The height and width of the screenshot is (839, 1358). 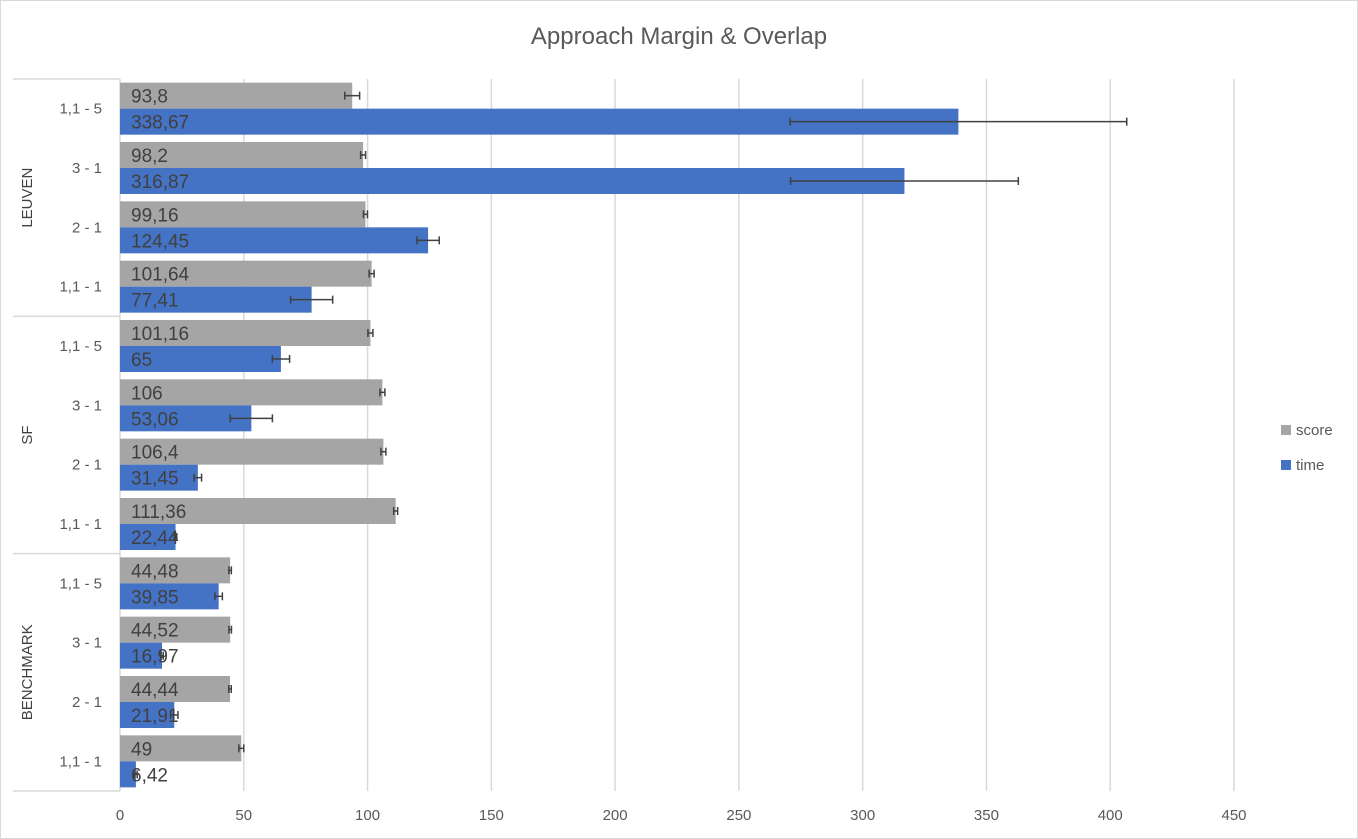 I want to click on group-label: SF, so click(x=27, y=434).